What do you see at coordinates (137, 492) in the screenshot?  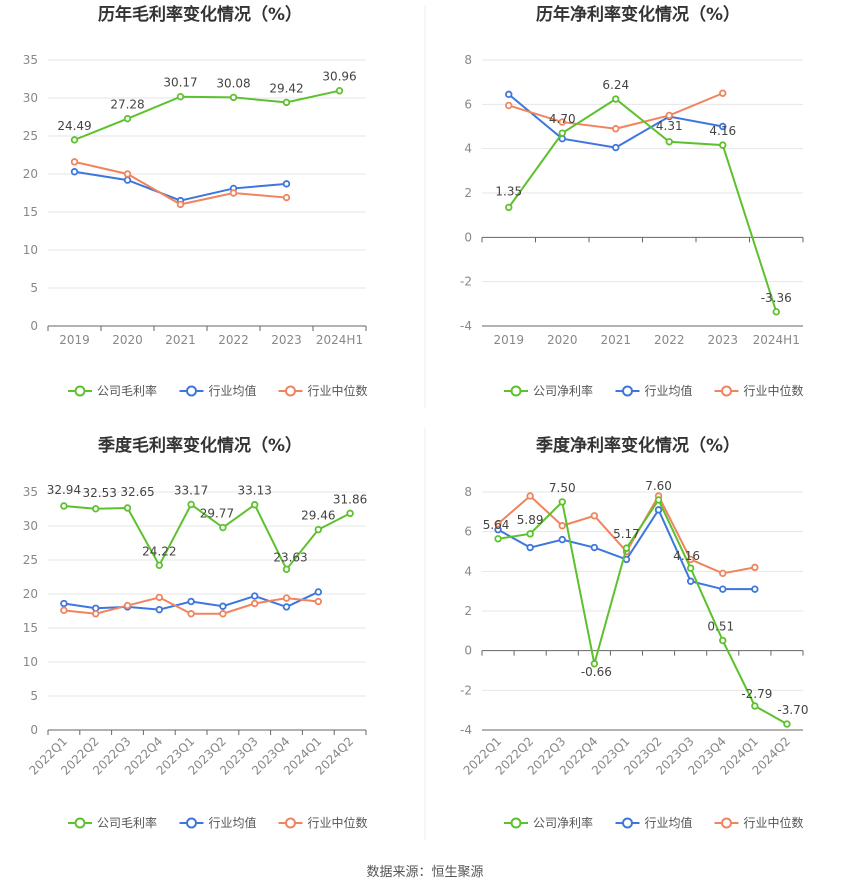 I see `data-label: 32.65` at bounding box center [137, 492].